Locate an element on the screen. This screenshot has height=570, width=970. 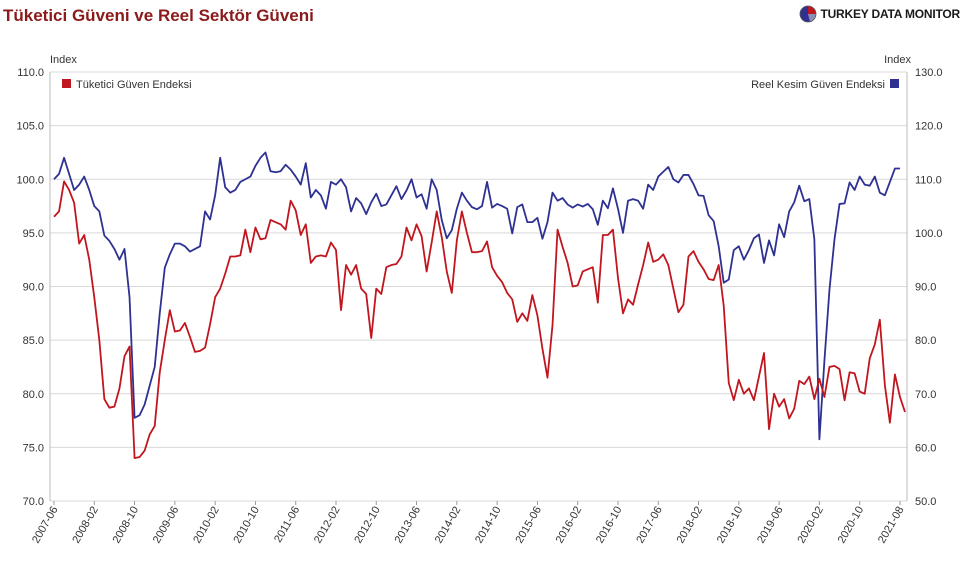
x-tick-label: 2009-06 is located at coordinates (166, 525).